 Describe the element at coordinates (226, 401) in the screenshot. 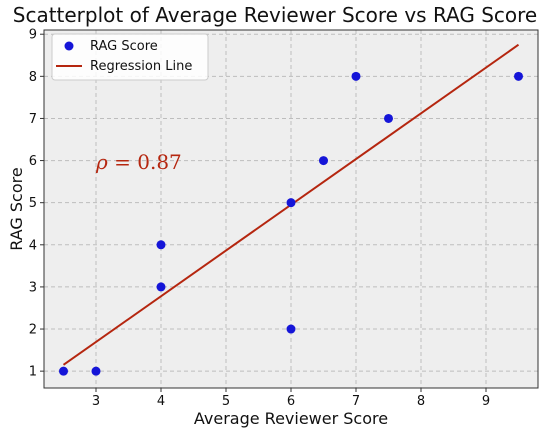

I see `x-tick-label: 5` at that location.